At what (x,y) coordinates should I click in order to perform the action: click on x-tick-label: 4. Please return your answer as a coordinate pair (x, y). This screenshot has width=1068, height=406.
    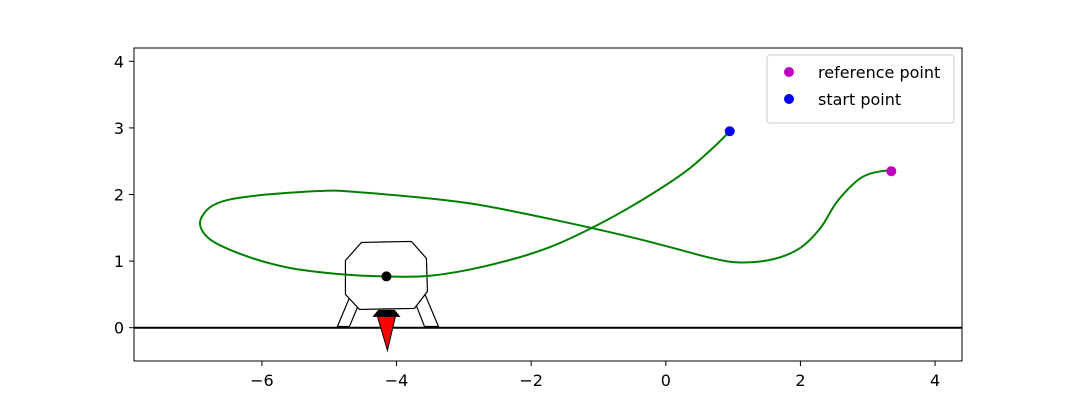
    Looking at the image, I should click on (935, 380).